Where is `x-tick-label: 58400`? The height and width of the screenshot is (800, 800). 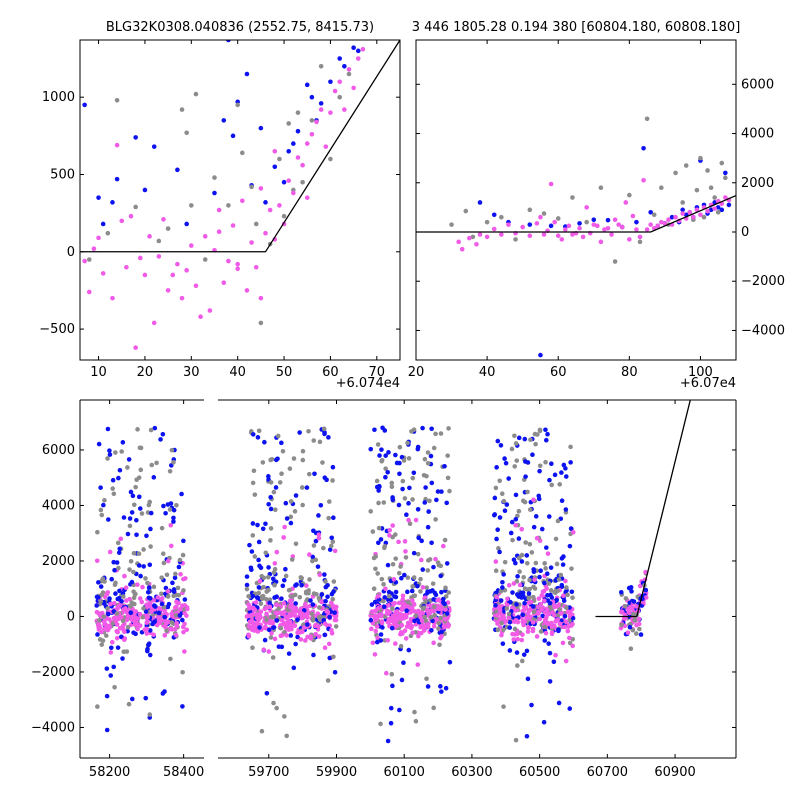 x-tick-label: 58400 is located at coordinates (183, 772).